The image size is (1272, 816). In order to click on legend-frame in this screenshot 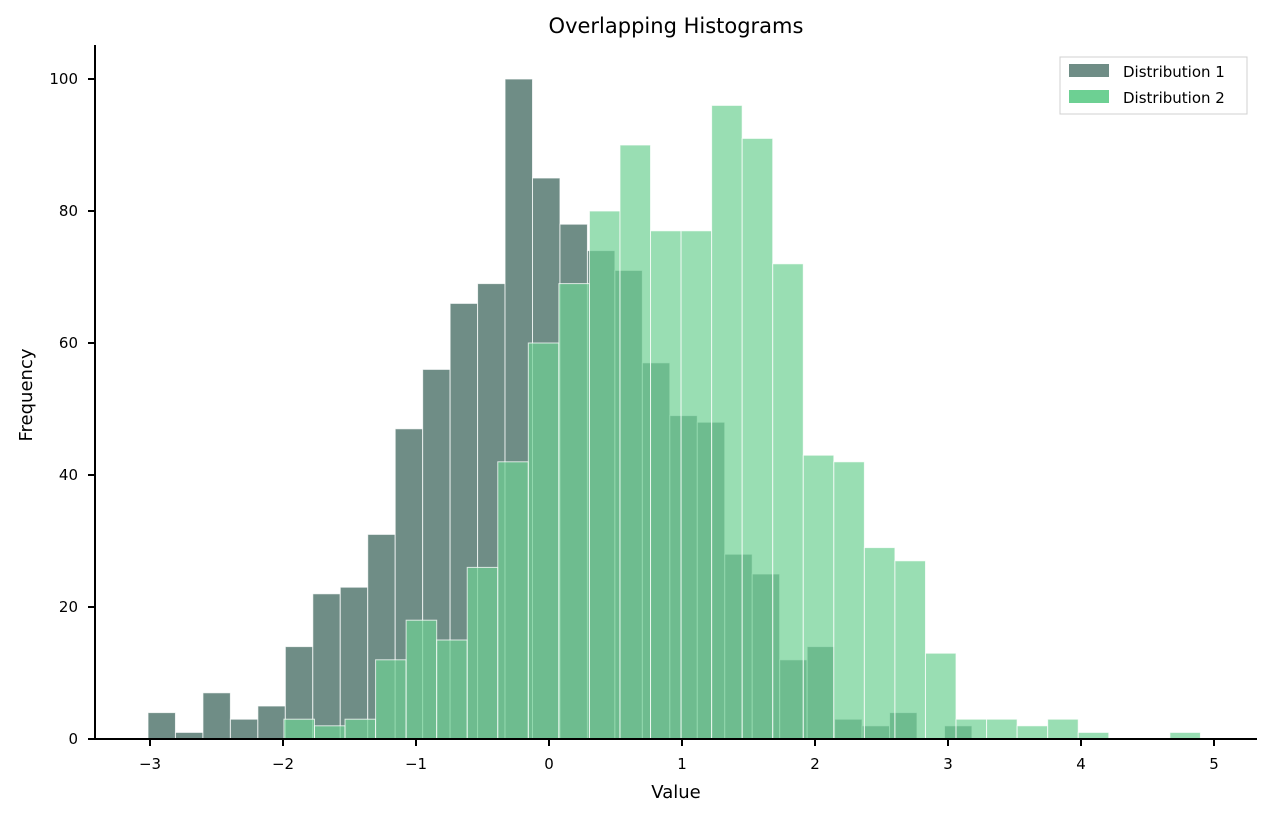, I will do `click(1153, 85)`.